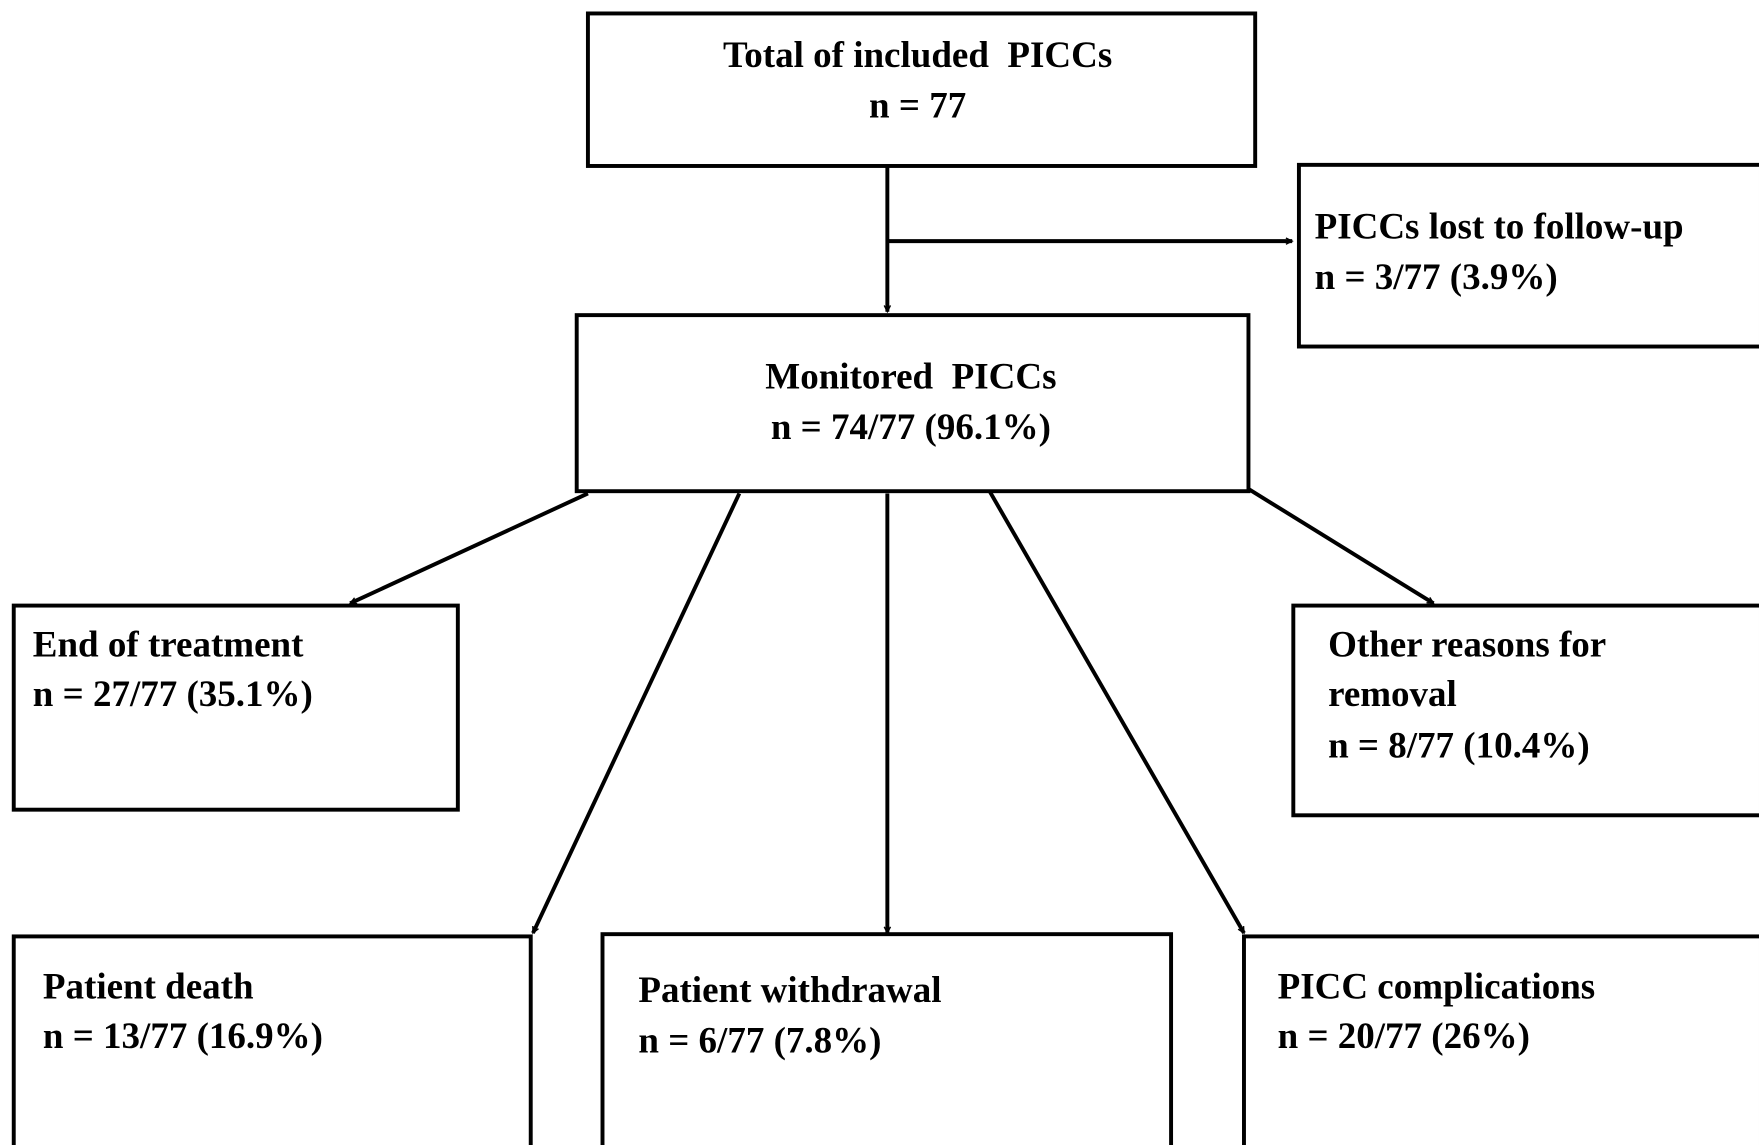 This screenshot has width=1759, height=1145. Describe the element at coordinates (1436, 277) in the screenshot. I see `box-text: n = 3/77 (3.9%)` at that location.